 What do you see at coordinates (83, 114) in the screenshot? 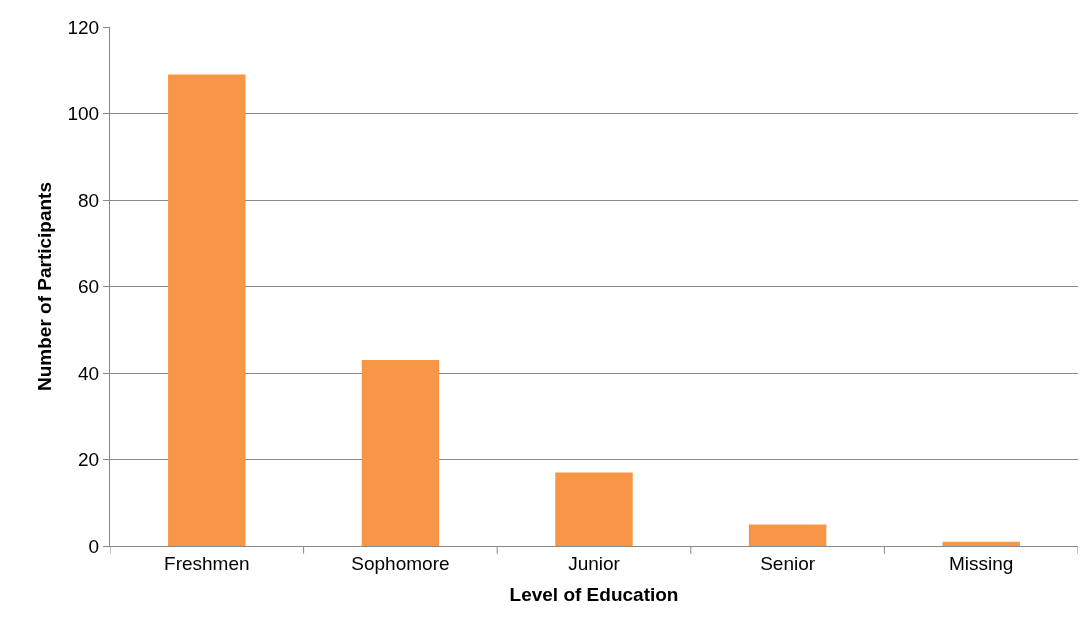
I see `y-tick-label: 100` at bounding box center [83, 114].